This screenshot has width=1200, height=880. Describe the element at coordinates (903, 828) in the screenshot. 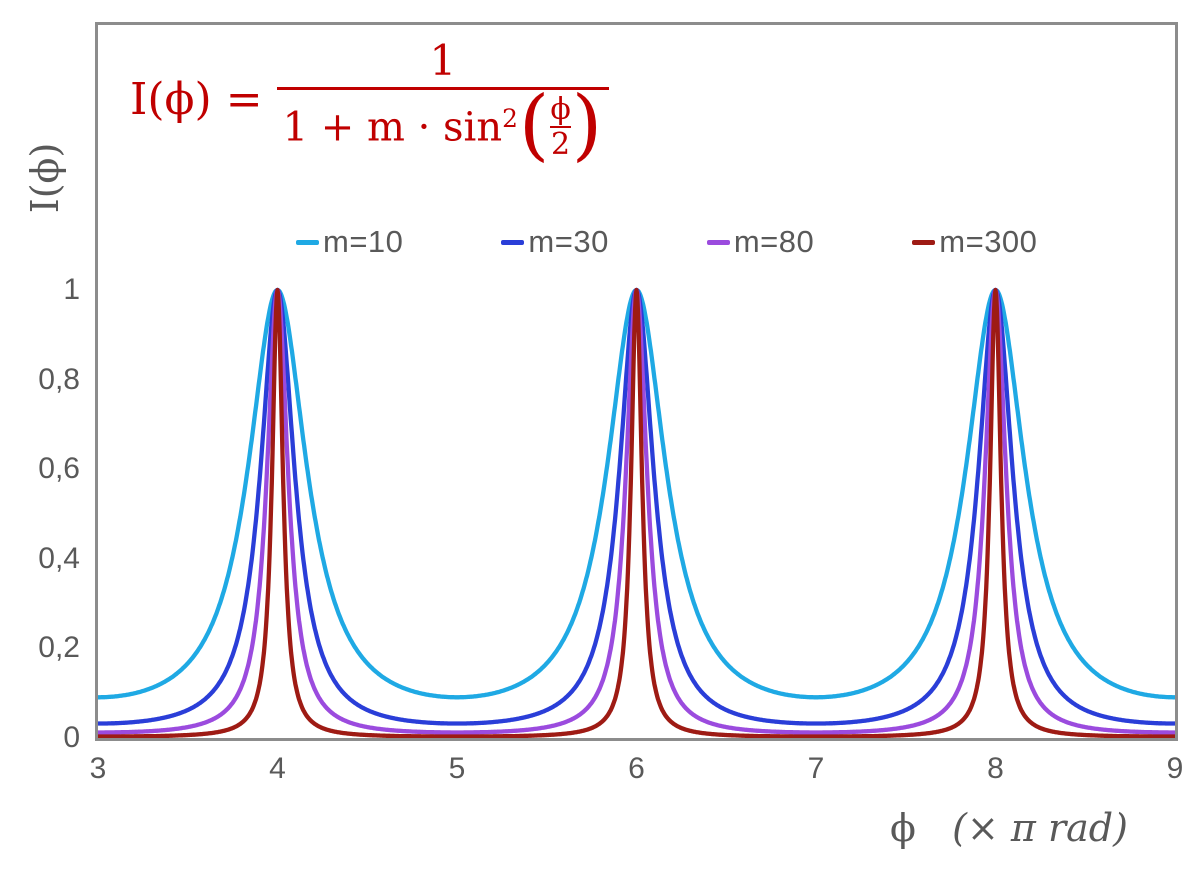

I see `x-axis-title-phi: ϕ` at that location.